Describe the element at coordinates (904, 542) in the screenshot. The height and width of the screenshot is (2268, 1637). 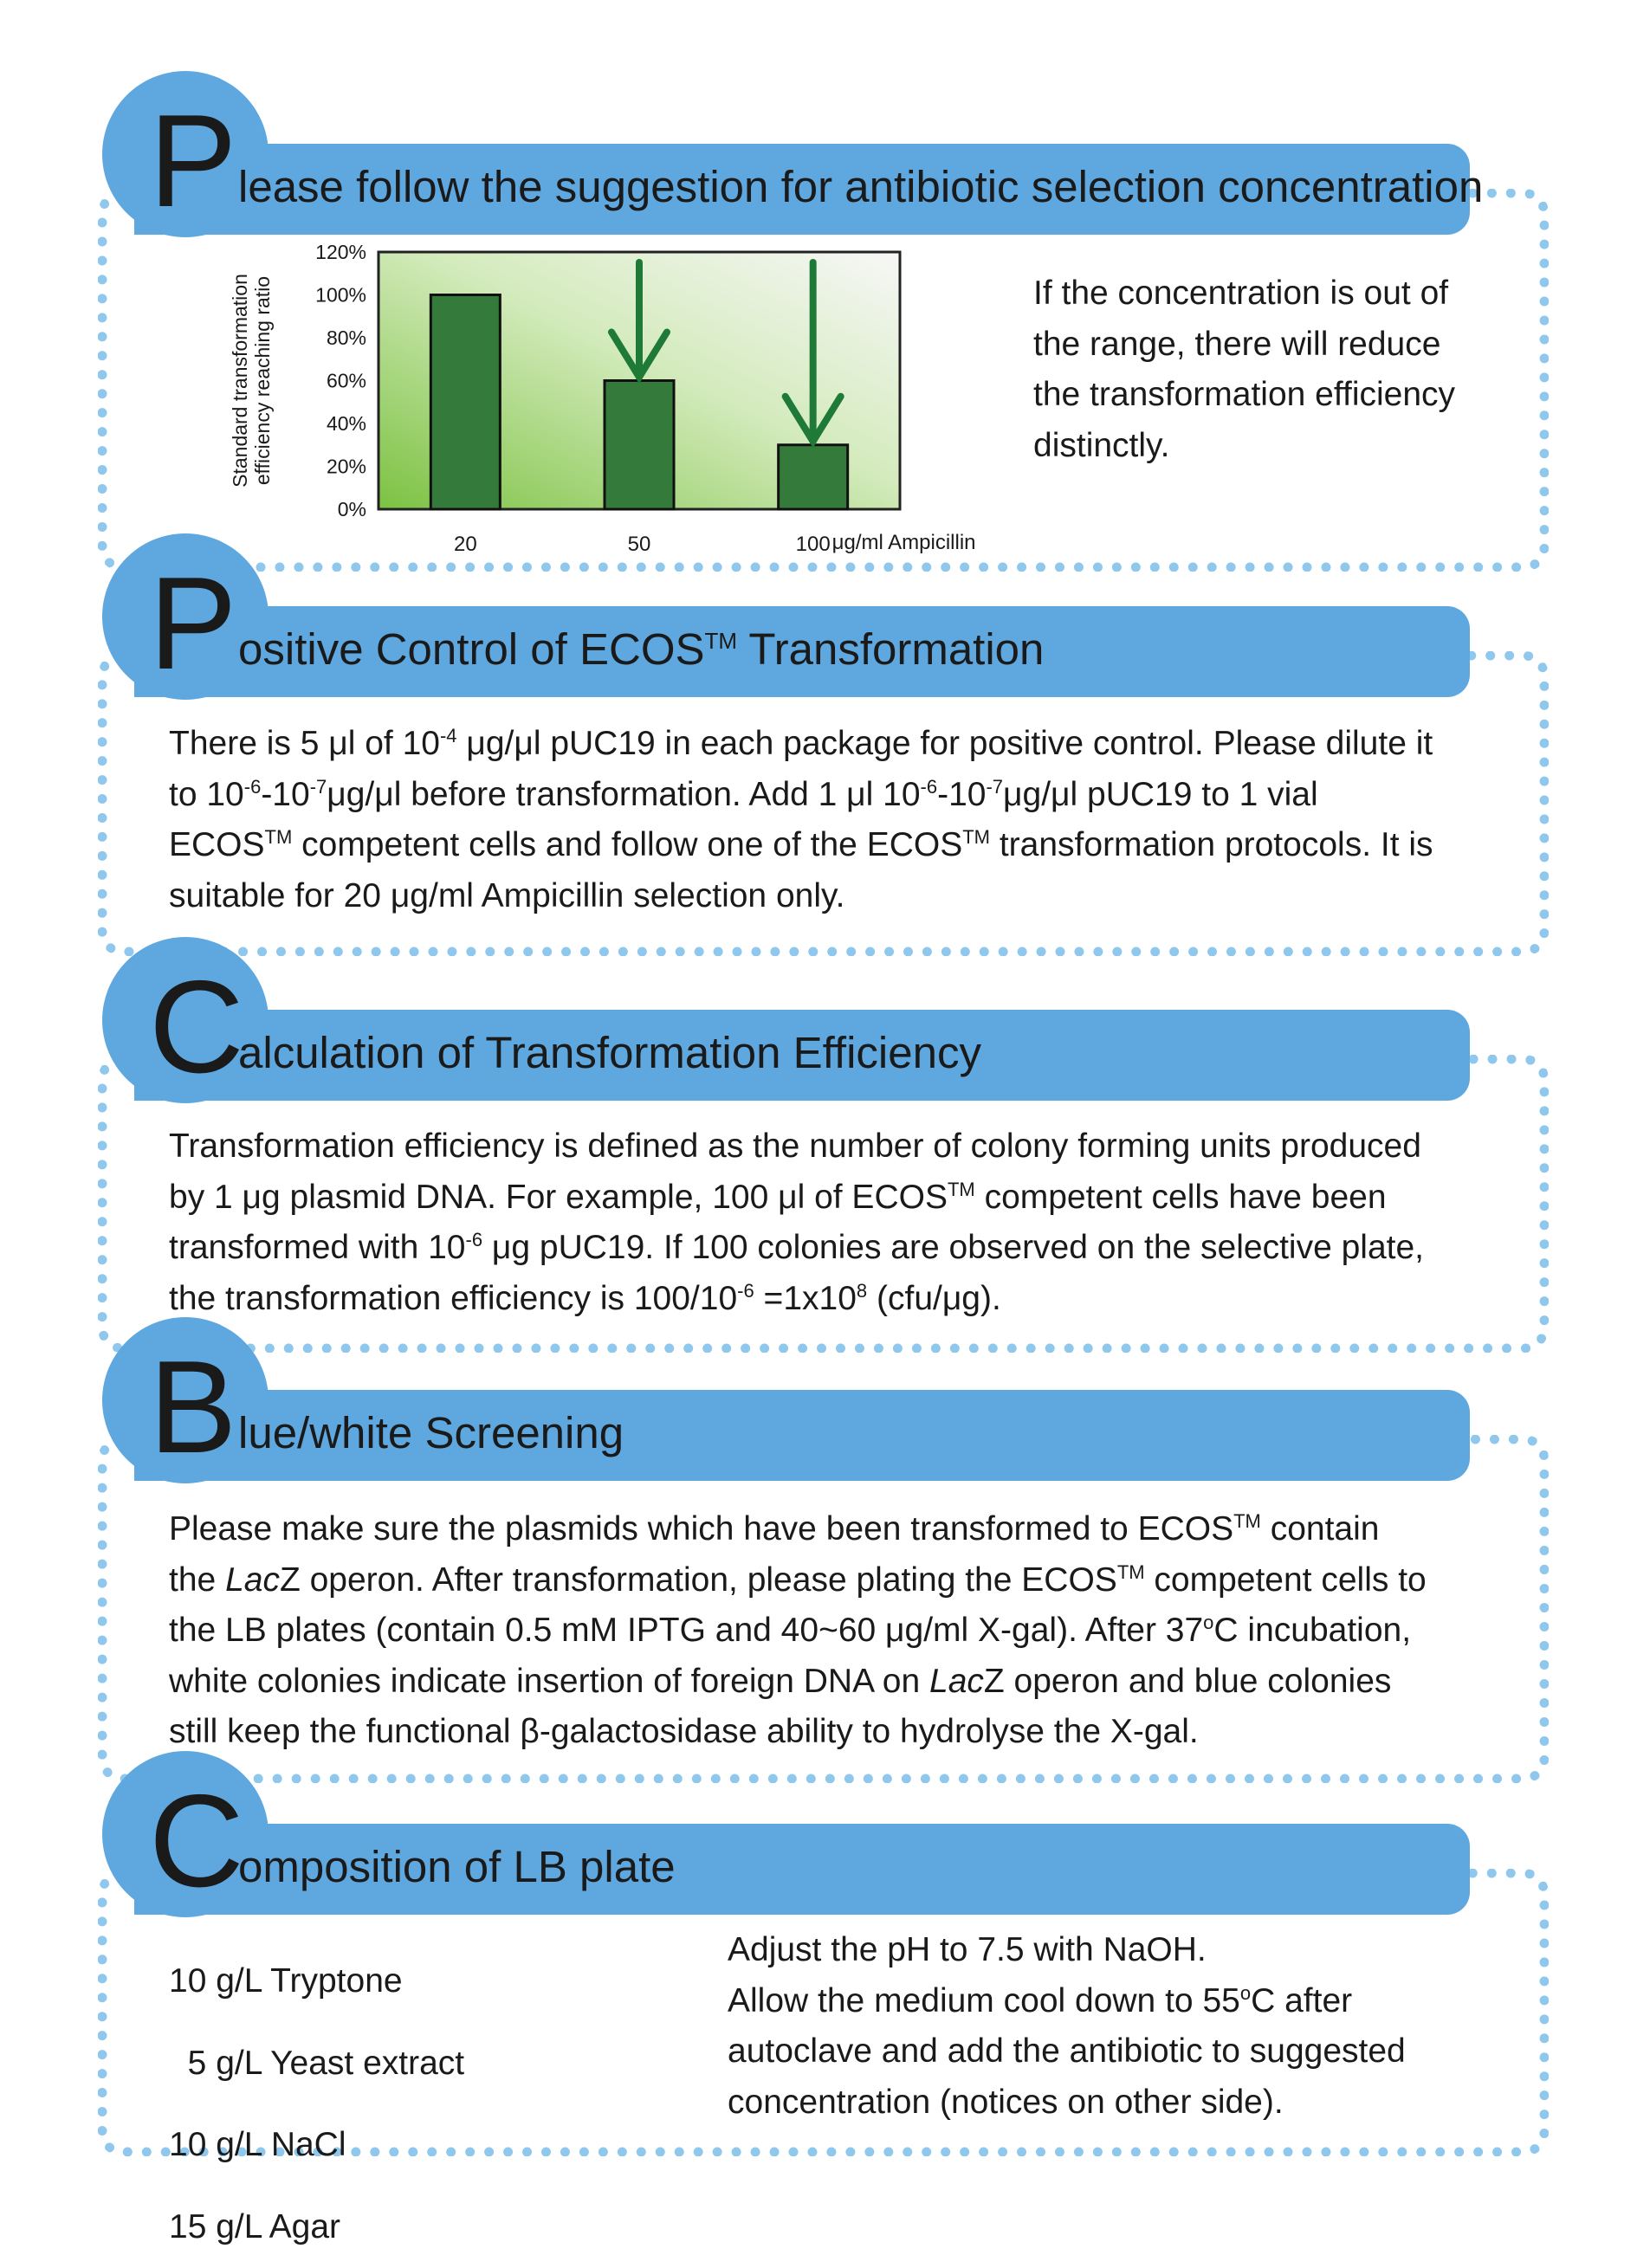
I see `x-axis-label: μg/ml Ampicillin` at that location.